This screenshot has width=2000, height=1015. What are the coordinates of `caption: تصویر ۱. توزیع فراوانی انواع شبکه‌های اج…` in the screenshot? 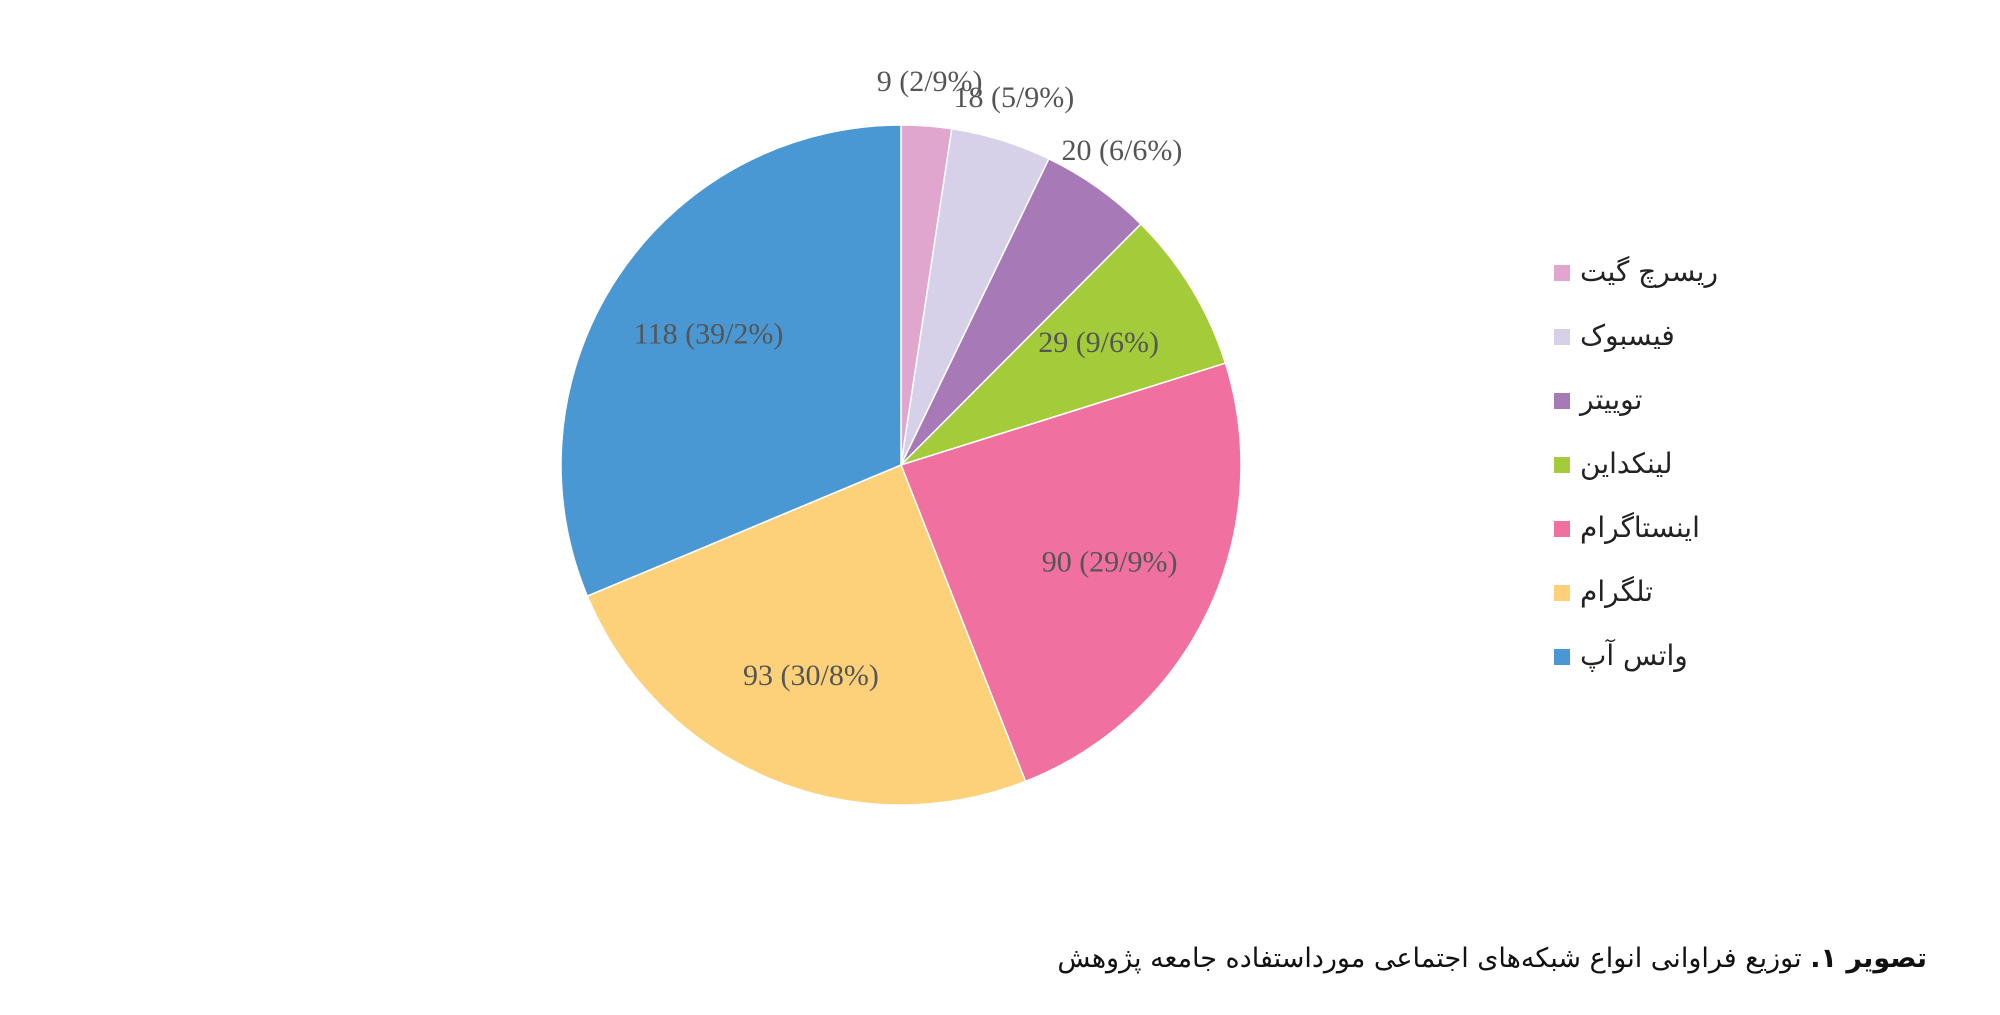 It's located at (1492, 958).